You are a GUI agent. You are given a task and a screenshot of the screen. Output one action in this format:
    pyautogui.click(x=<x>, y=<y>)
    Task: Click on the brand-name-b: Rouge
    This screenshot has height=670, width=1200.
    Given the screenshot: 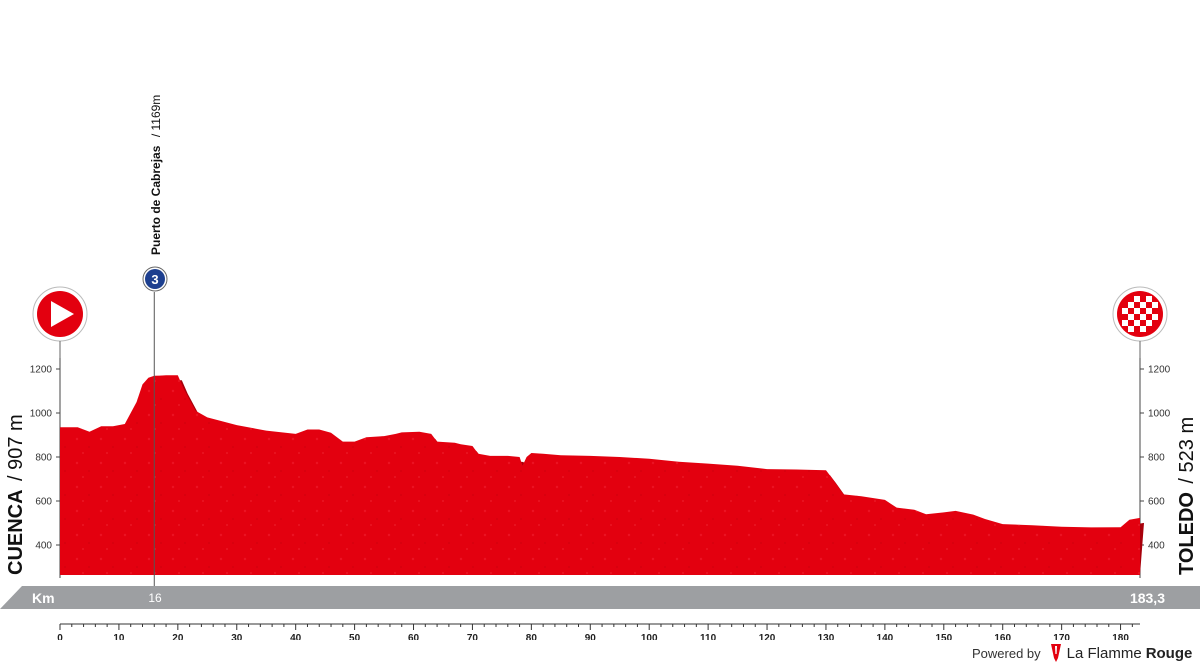 What is the action you would take?
    pyautogui.click(x=1169, y=653)
    